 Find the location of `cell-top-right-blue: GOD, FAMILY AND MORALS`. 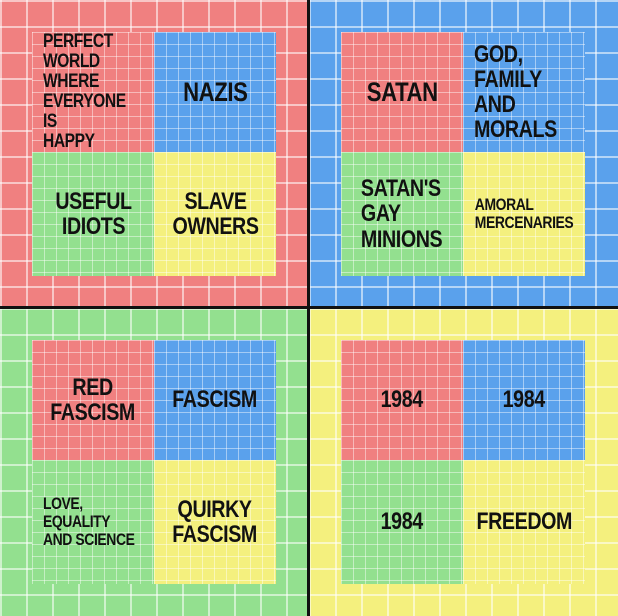

cell-top-right-blue: GOD, FAMILY AND MORALS is located at coordinates (524, 92).